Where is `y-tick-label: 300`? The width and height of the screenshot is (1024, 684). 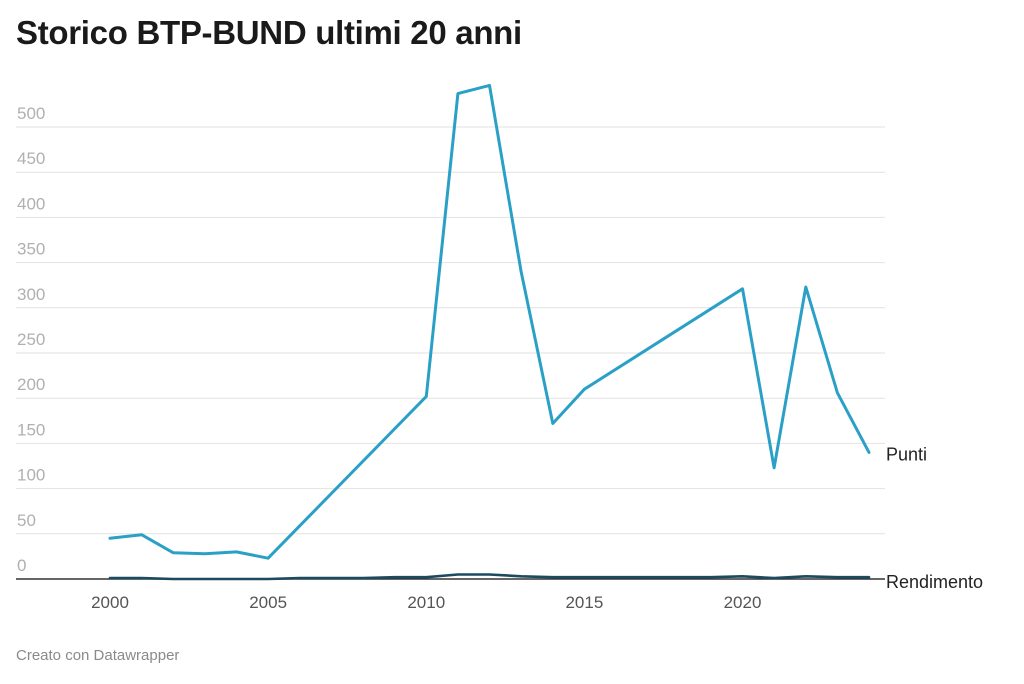
y-tick-label: 300 is located at coordinates (31, 294).